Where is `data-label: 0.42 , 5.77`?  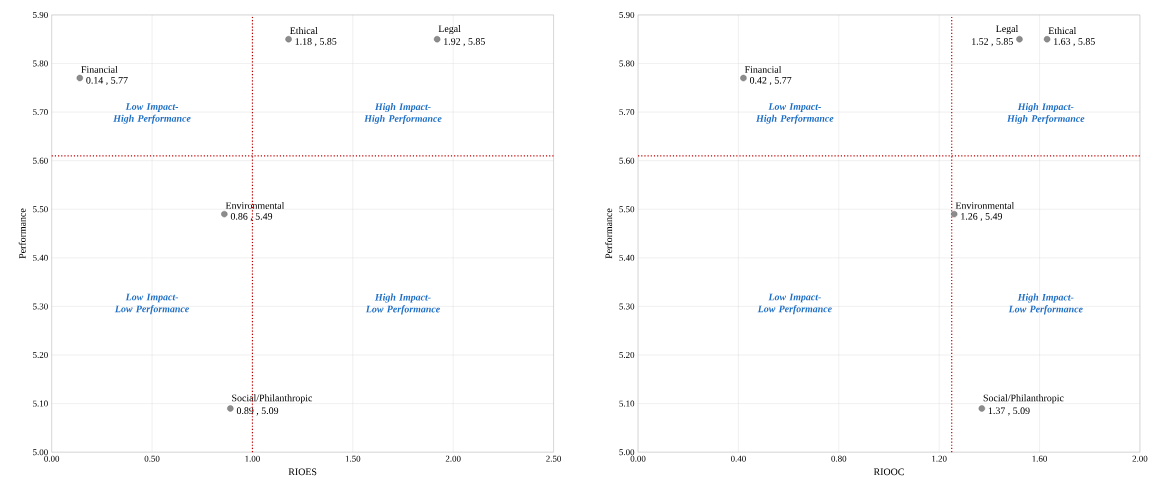
data-label: 0.42 , 5.77 is located at coordinates (770, 81).